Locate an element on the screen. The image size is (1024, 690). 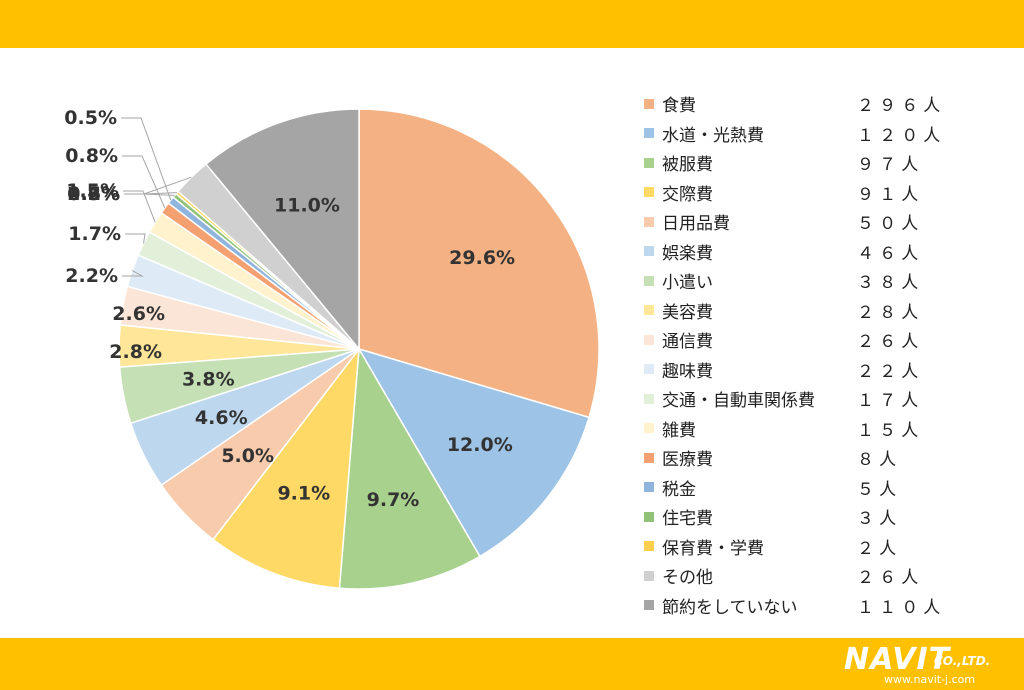
legend-label: 医療費 is located at coordinates (687, 460).